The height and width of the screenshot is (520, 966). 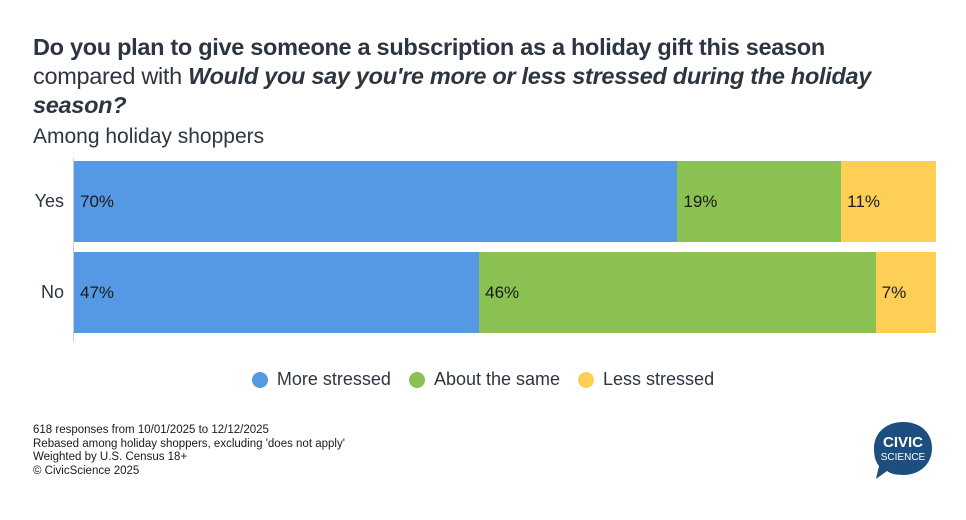 What do you see at coordinates (49, 201) in the screenshot?
I see `category-label-yes: Yes` at bounding box center [49, 201].